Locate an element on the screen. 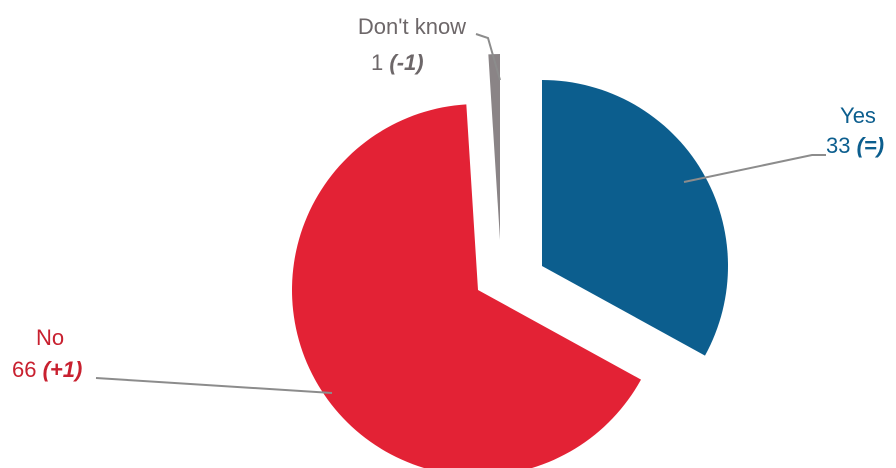 The image size is (896, 468). no-leader-line is located at coordinates (214, 385).